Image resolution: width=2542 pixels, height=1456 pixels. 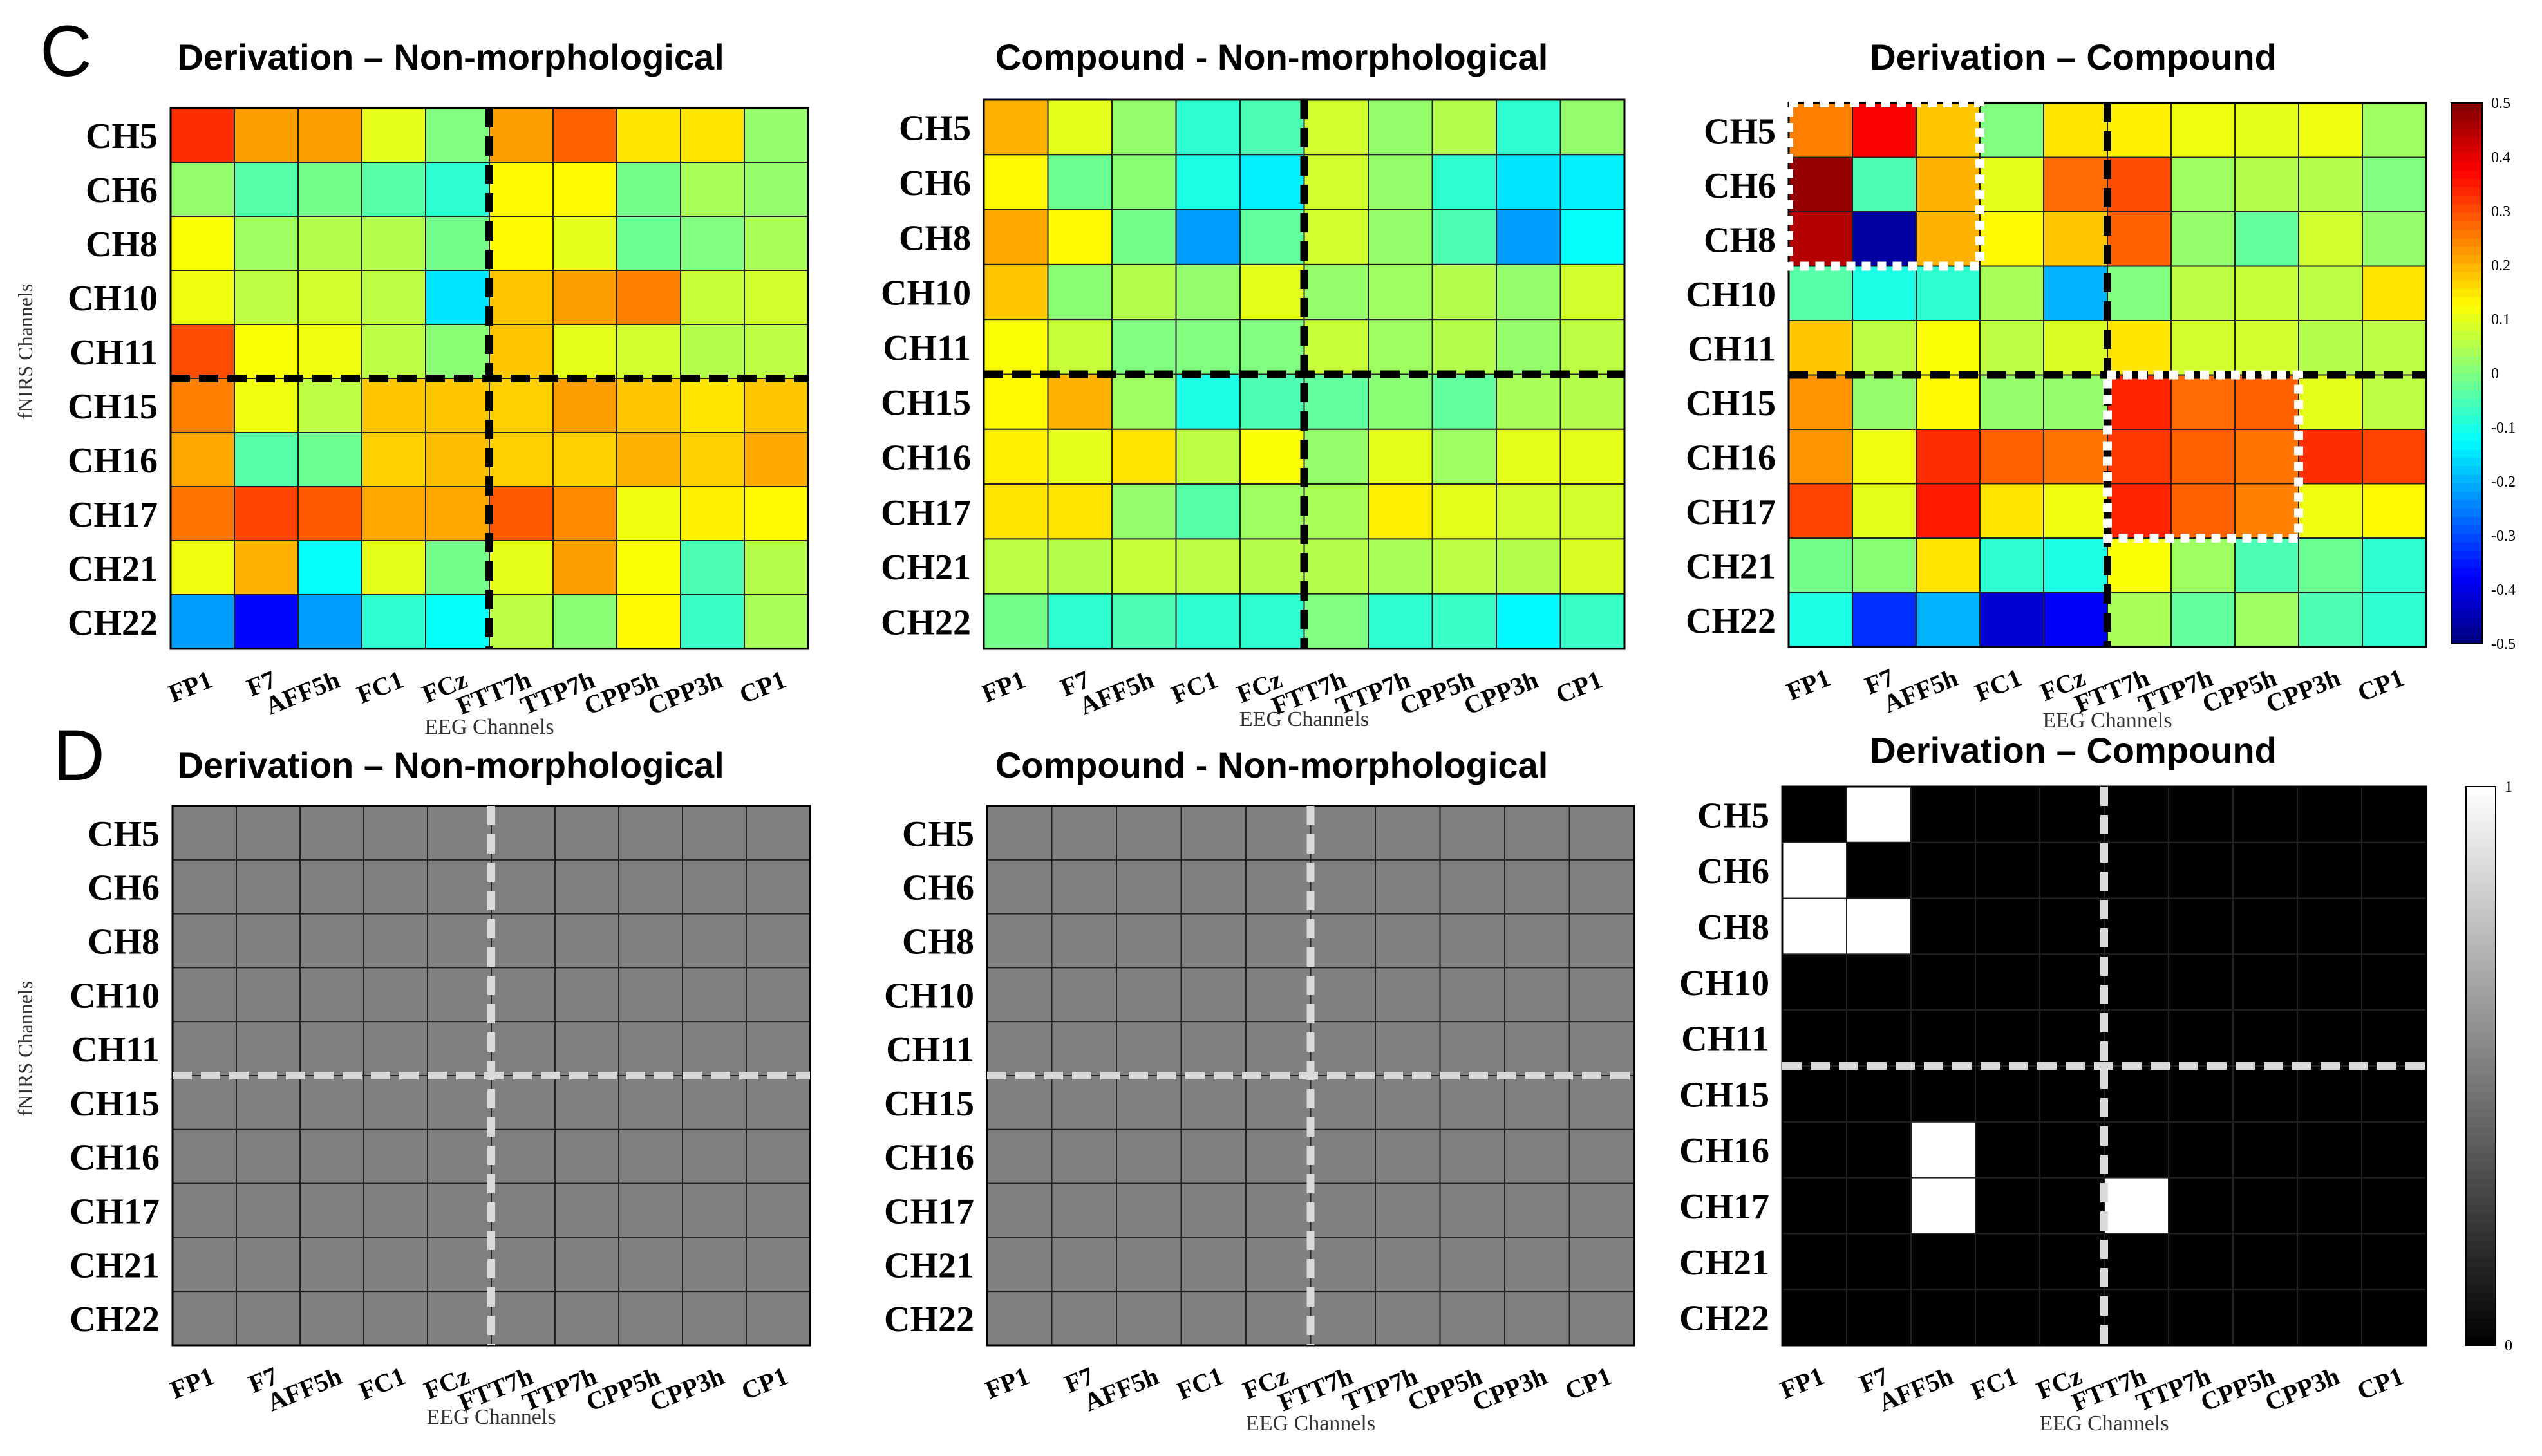 What do you see at coordinates (2303, 691) in the screenshot?
I see `x-tick-label: CPP3h` at bounding box center [2303, 691].